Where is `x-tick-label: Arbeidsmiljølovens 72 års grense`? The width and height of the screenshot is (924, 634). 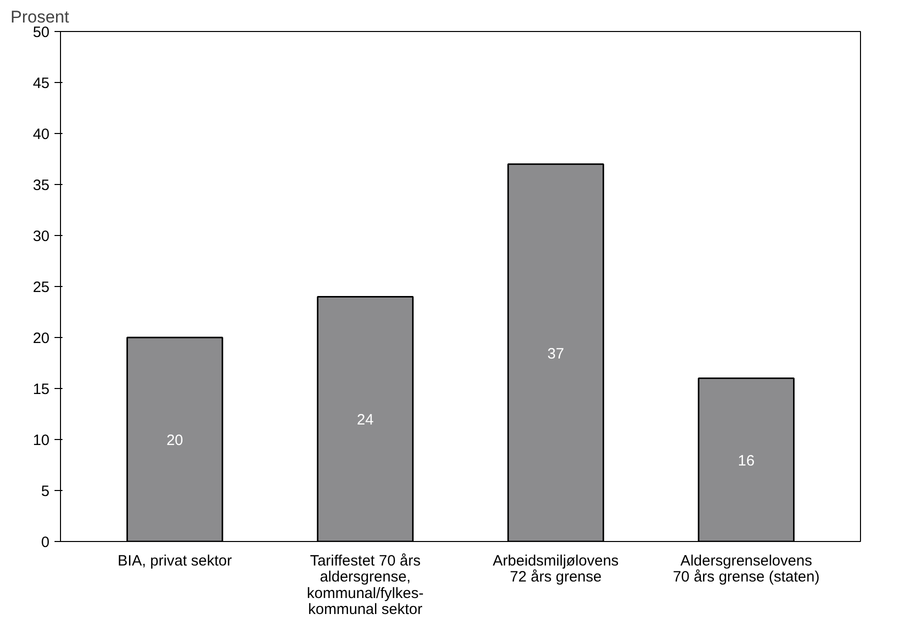
x-tick-label: Arbeidsmiljølovens 72 års grense is located at coordinates (555, 569).